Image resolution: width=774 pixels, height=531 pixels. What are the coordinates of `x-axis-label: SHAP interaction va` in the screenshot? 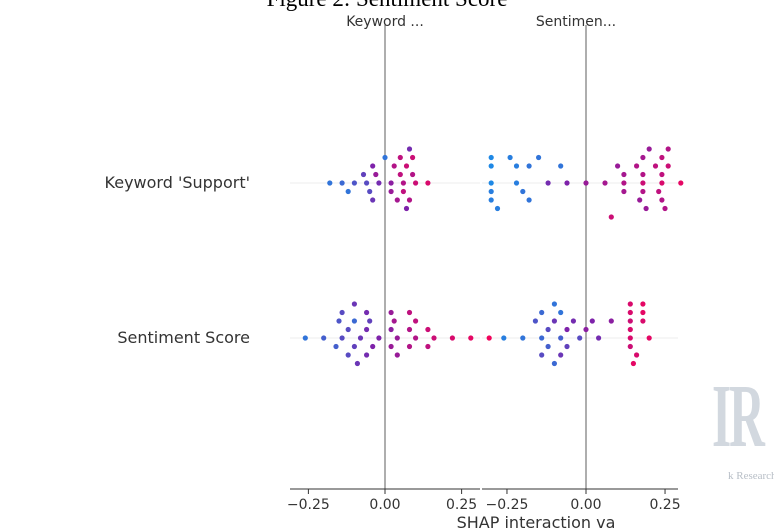 It's located at (536, 522).